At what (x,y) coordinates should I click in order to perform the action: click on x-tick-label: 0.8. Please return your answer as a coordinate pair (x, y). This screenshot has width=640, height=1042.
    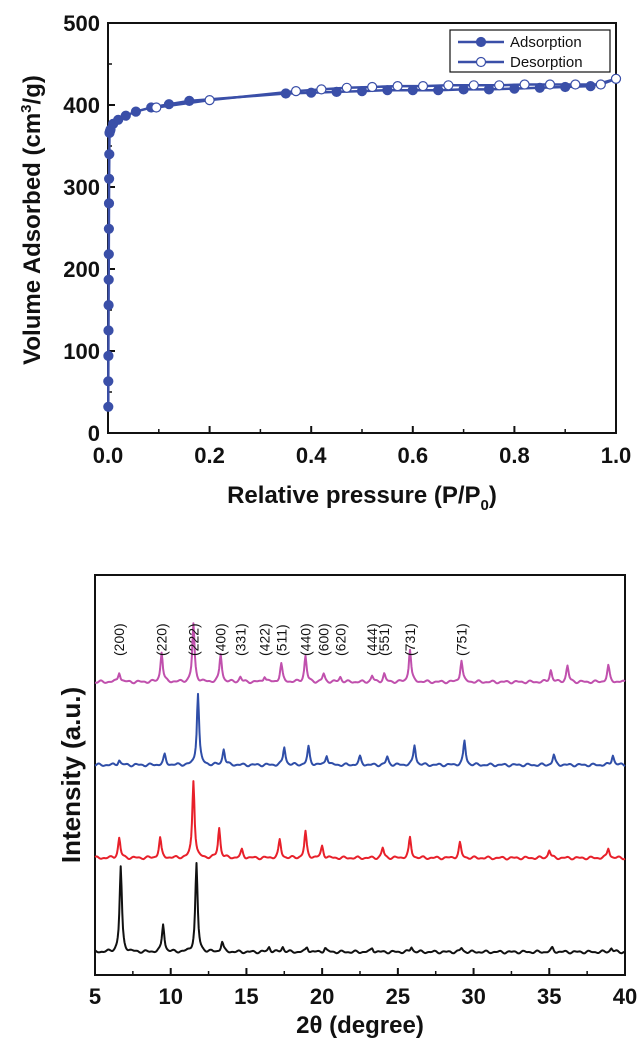
    Looking at the image, I should click on (514, 455).